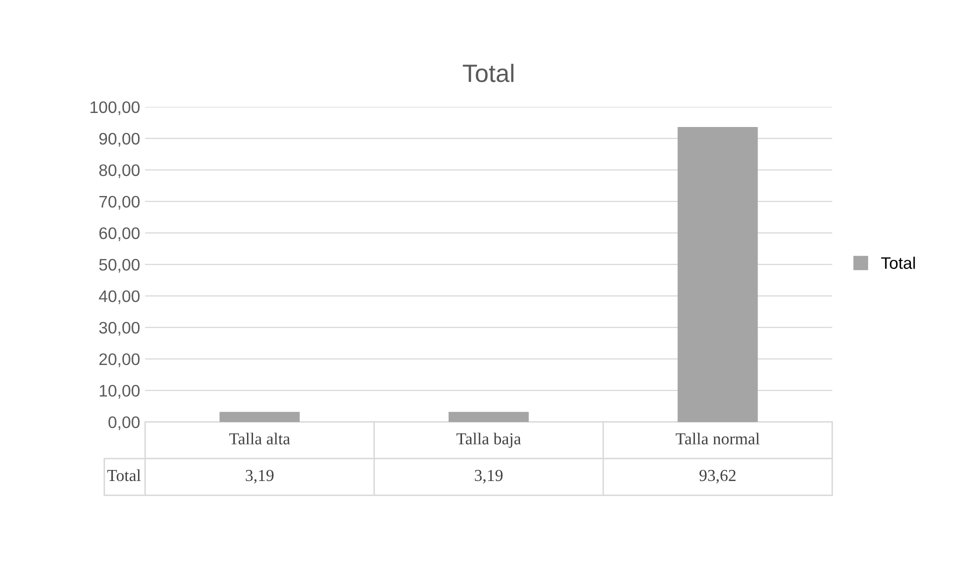  I want to click on y-tick-label: 50,00, so click(119, 265).